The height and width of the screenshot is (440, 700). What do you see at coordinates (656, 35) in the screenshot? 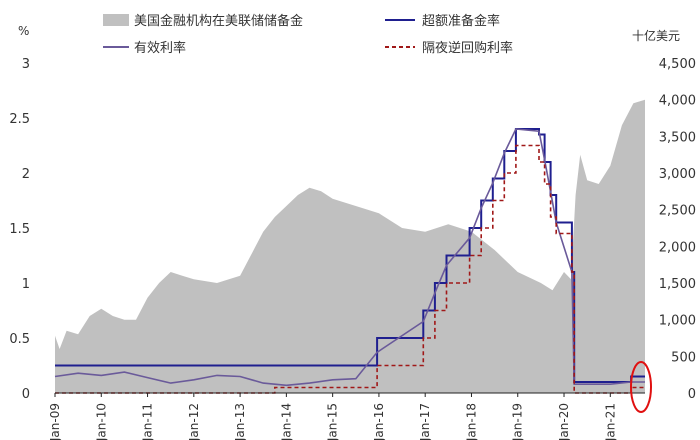
I see `right-unit-label: 十亿美元` at bounding box center [656, 35].